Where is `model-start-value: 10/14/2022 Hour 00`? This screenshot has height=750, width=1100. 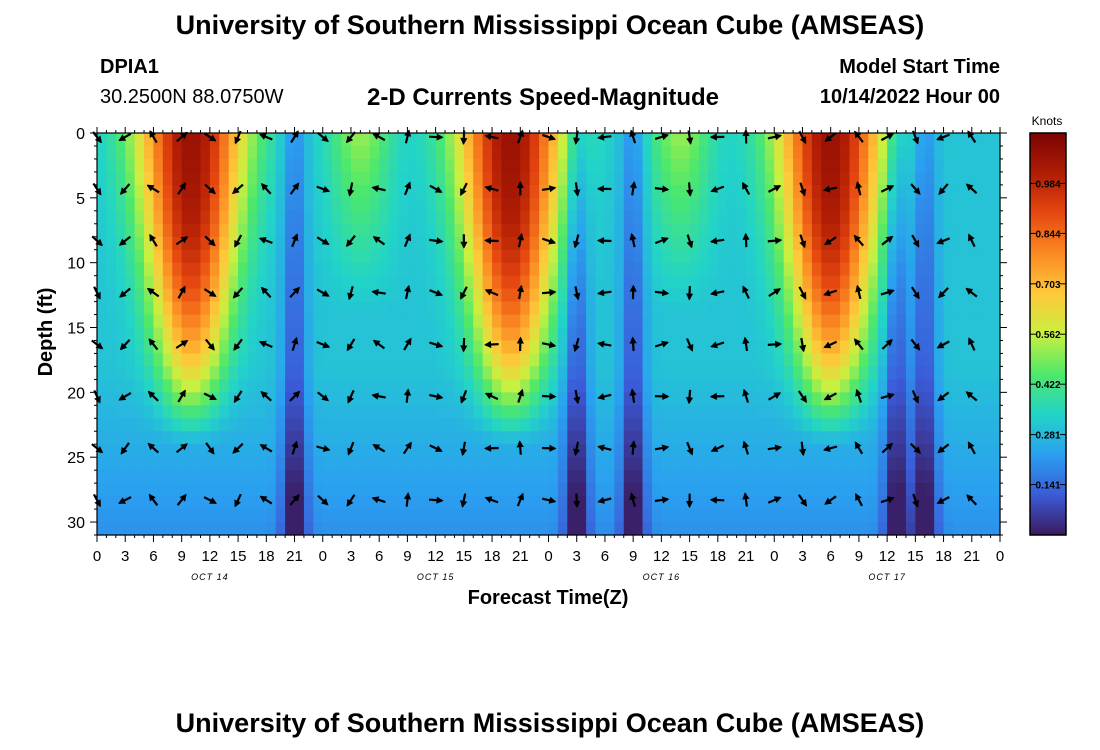 model-start-value: 10/14/2022 Hour 00 is located at coordinates (909, 97).